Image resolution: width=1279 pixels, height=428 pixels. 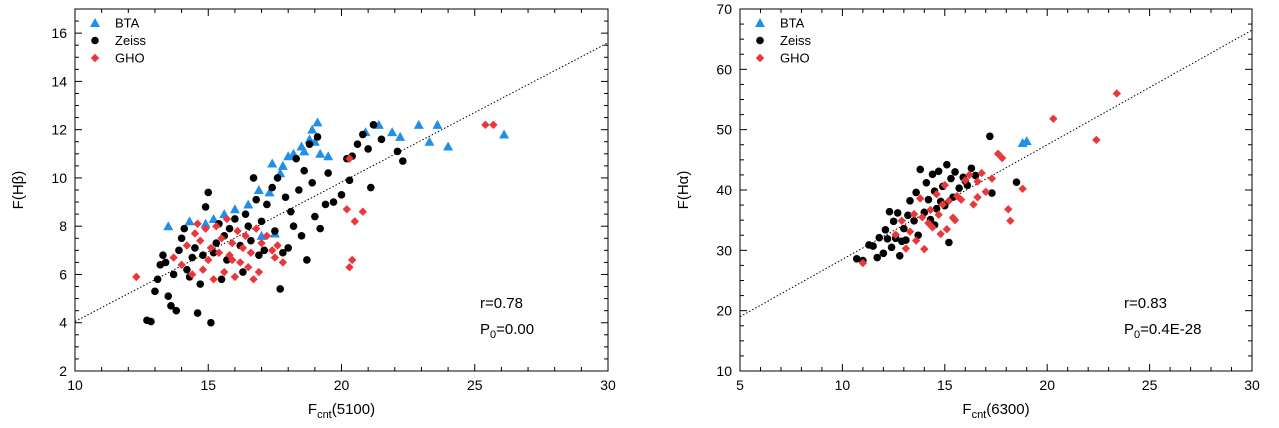 I want to click on x-axis-label: Fcnt(5100), so click(x=341, y=411).